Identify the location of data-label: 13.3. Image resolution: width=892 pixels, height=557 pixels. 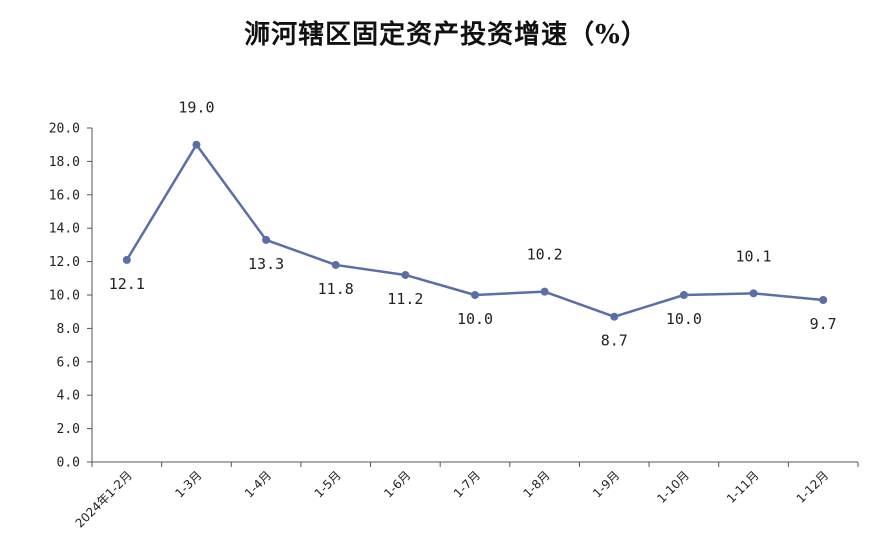
(266, 264).